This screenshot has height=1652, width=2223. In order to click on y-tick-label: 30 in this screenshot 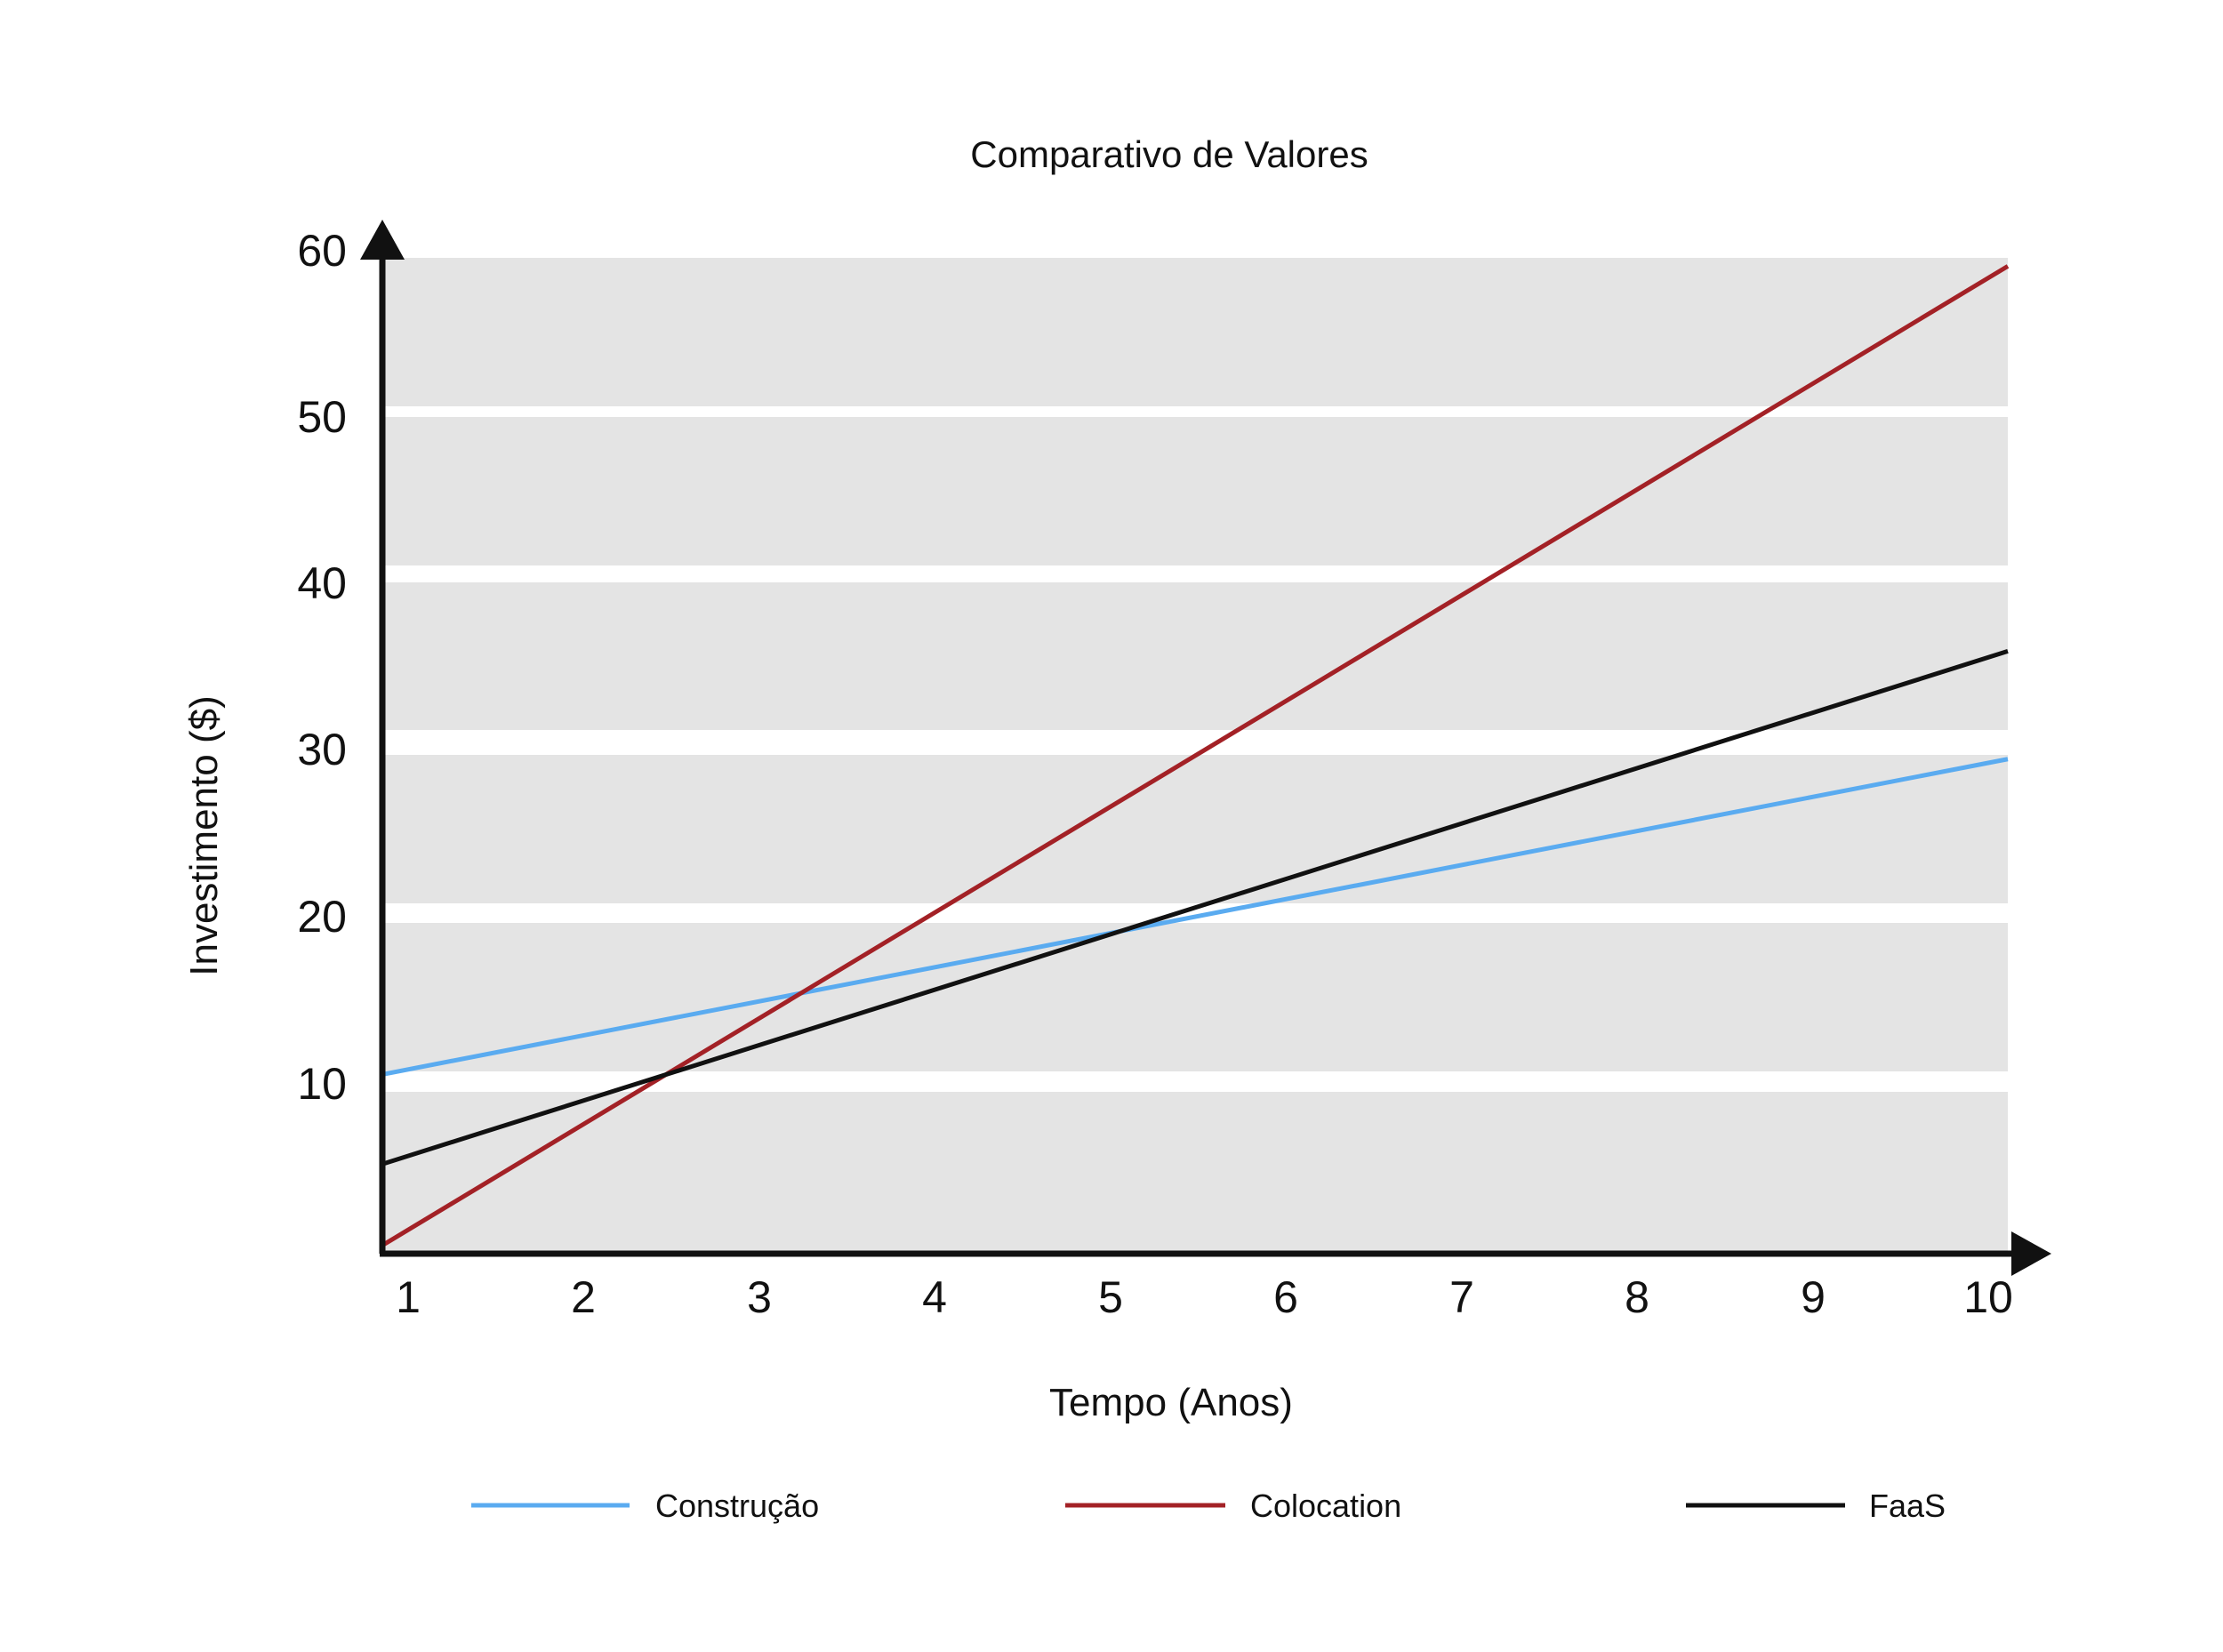, I will do `click(322, 750)`.